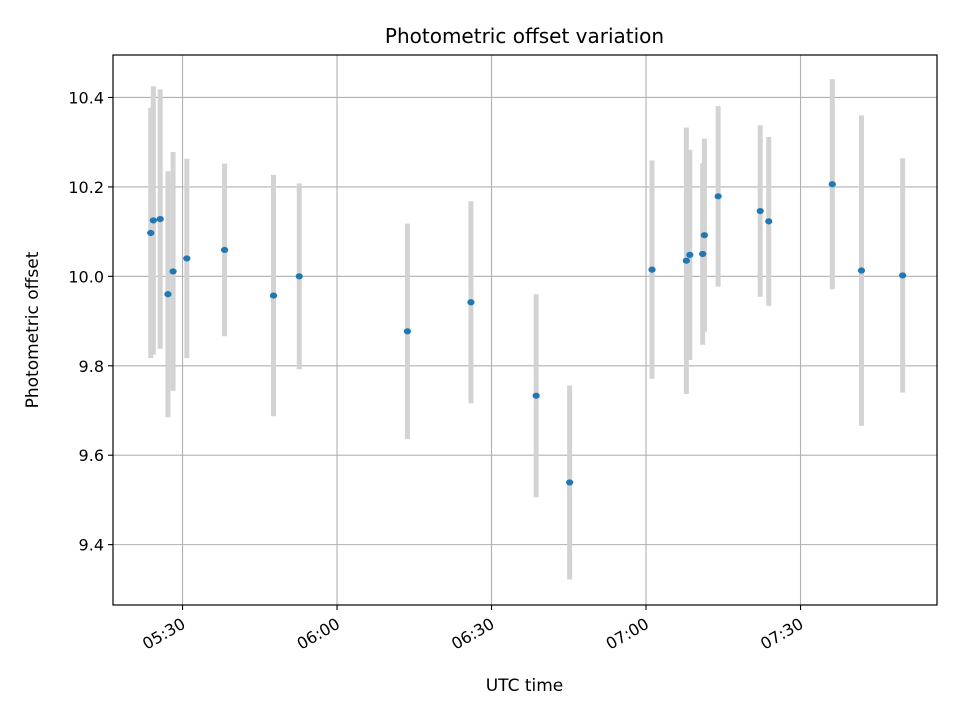 The height and width of the screenshot is (720, 960). What do you see at coordinates (91, 366) in the screenshot?
I see `y-tick-label: 9.8` at bounding box center [91, 366].